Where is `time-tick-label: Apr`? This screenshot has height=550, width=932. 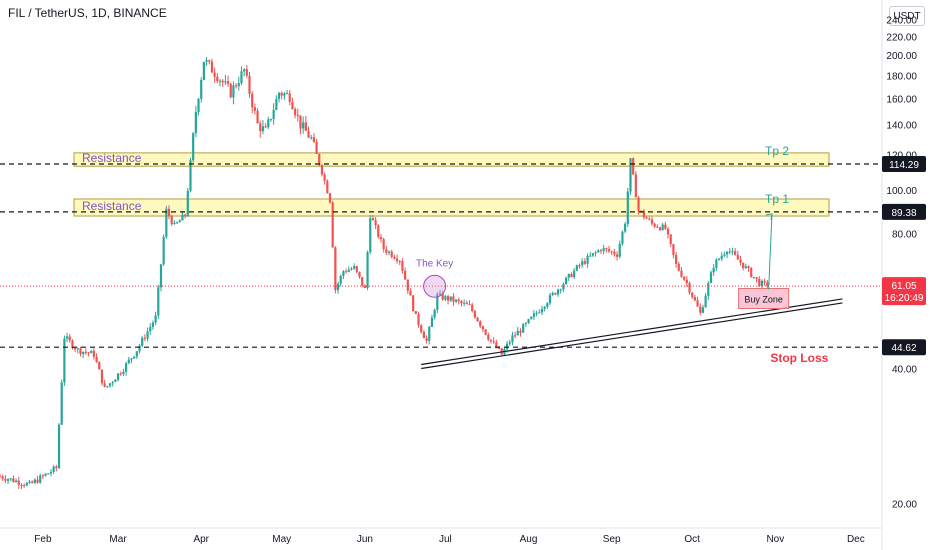
time-tick-label: Apr is located at coordinates (201, 539).